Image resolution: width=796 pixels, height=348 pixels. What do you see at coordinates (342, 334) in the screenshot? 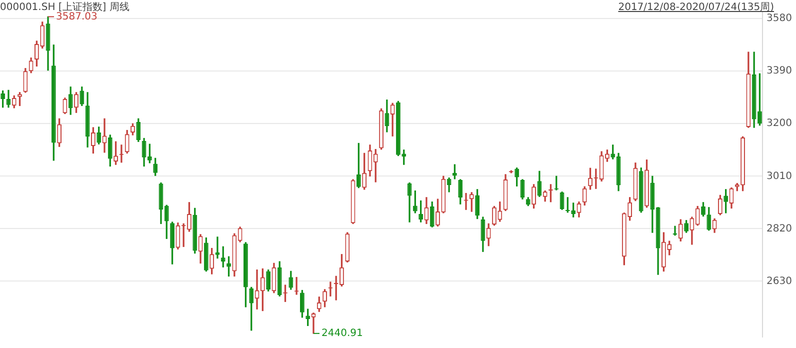
I see `annotation: 2440.91` at bounding box center [342, 334].